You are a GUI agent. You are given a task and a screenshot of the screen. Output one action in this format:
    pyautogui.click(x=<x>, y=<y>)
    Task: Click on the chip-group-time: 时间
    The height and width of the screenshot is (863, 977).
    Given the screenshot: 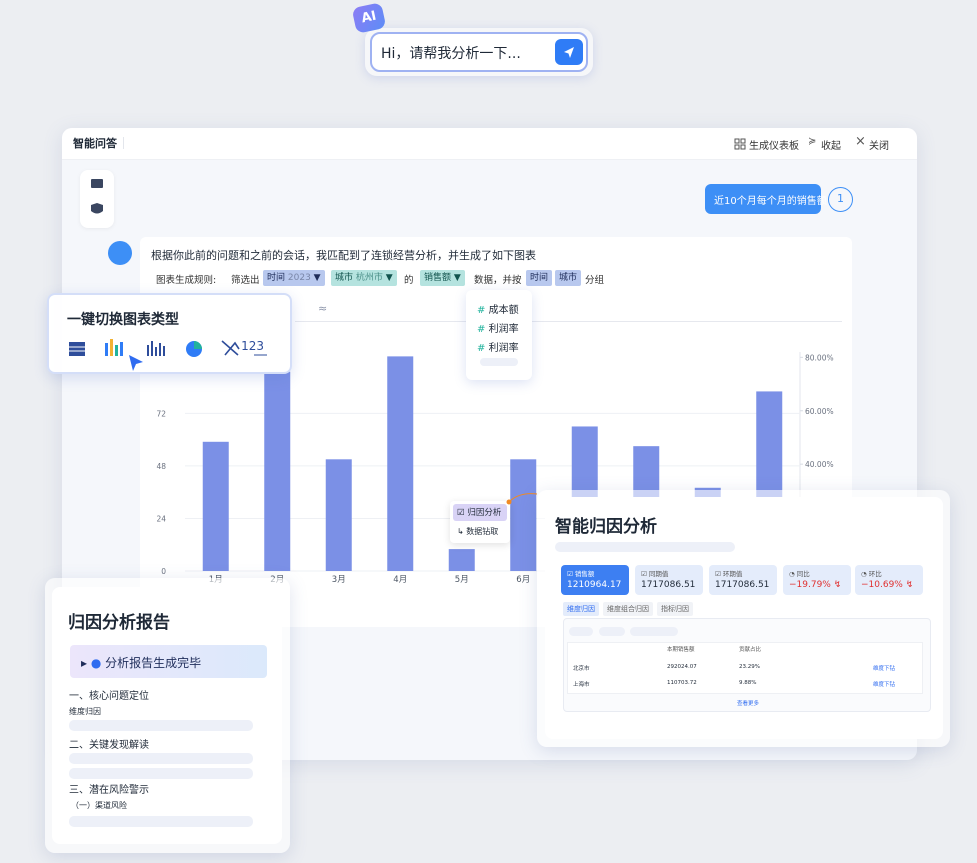 What is the action you would take?
    pyautogui.click(x=539, y=278)
    